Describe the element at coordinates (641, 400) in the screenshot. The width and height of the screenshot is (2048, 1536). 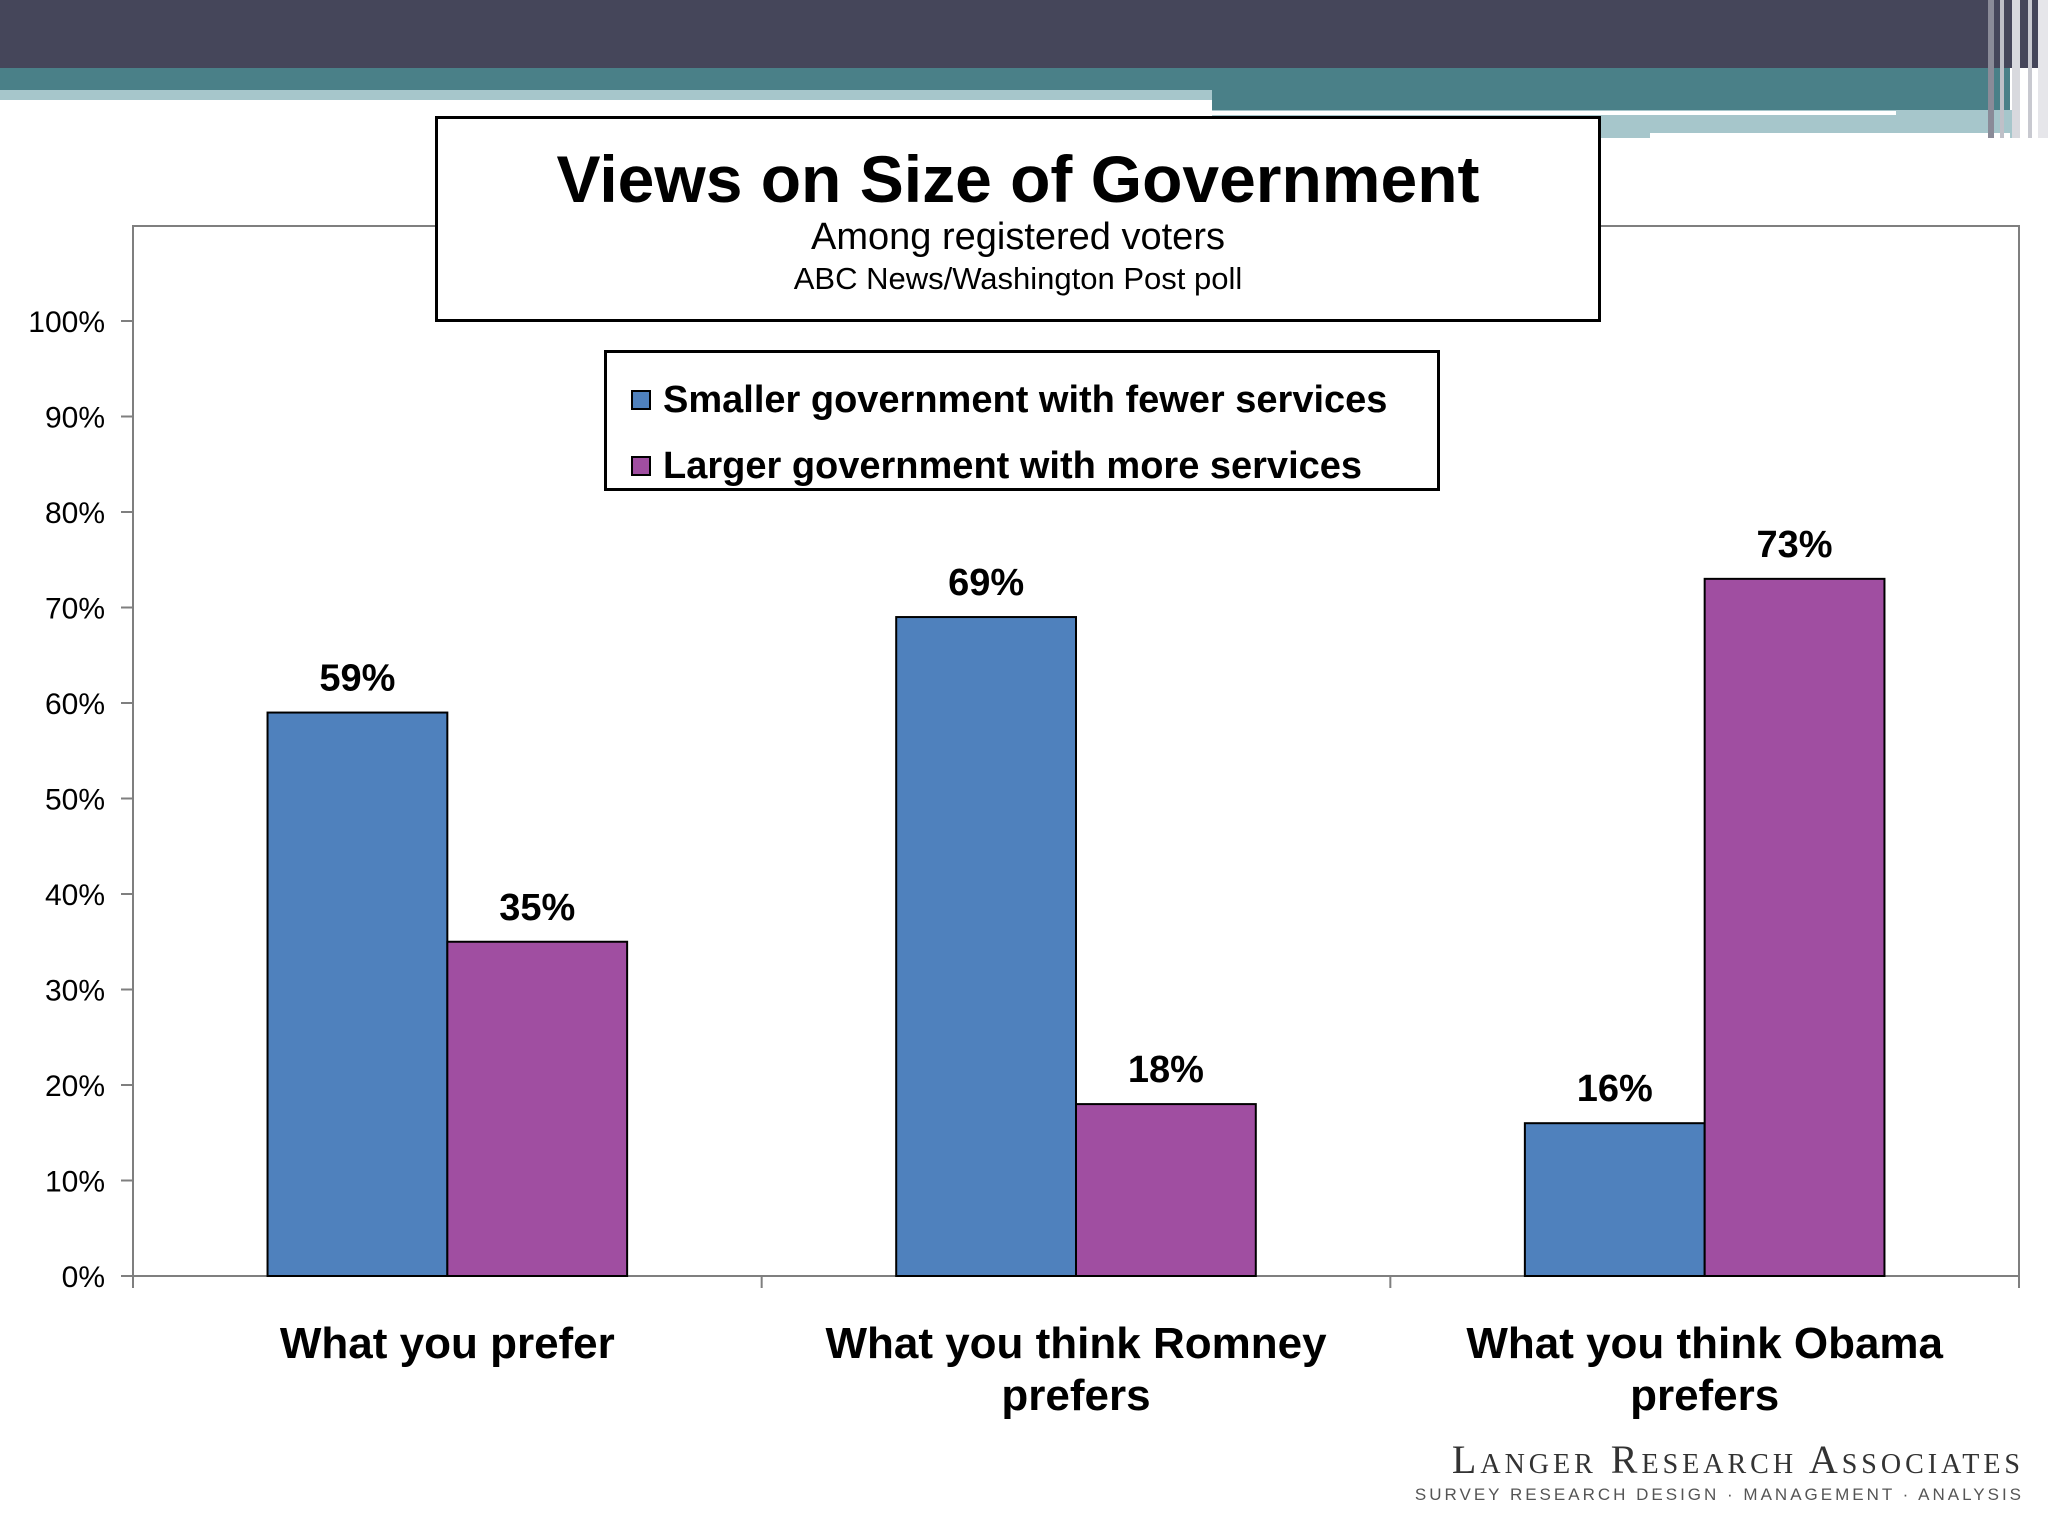
I see `legend-swatch-blue` at that location.